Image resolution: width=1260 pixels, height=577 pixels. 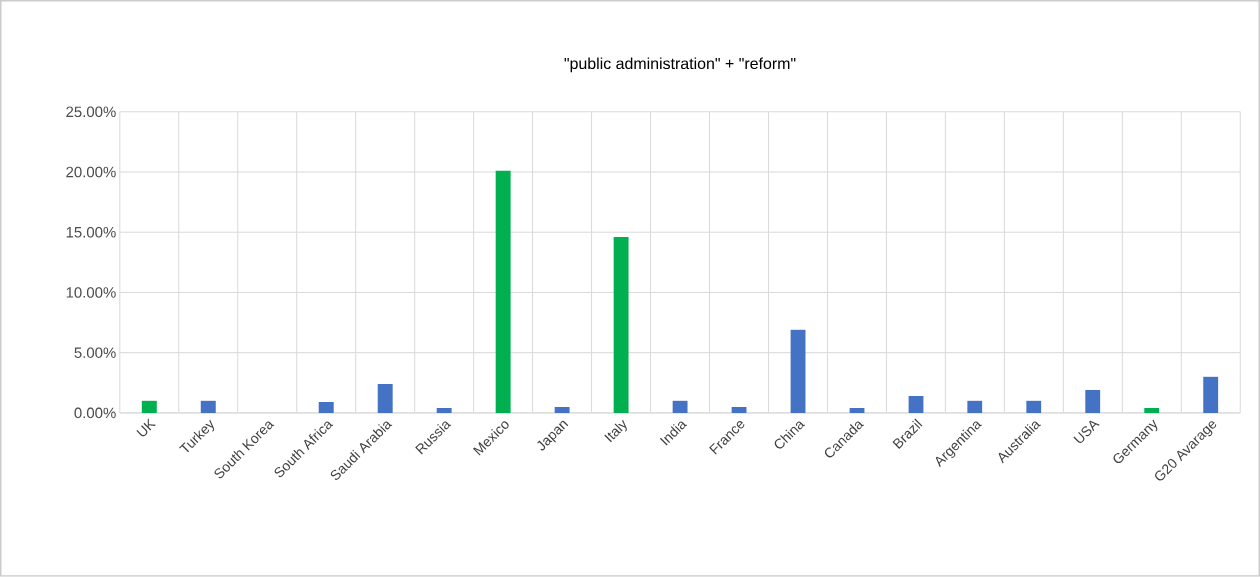 I want to click on x-tick-label: USA, so click(x=1086, y=432).